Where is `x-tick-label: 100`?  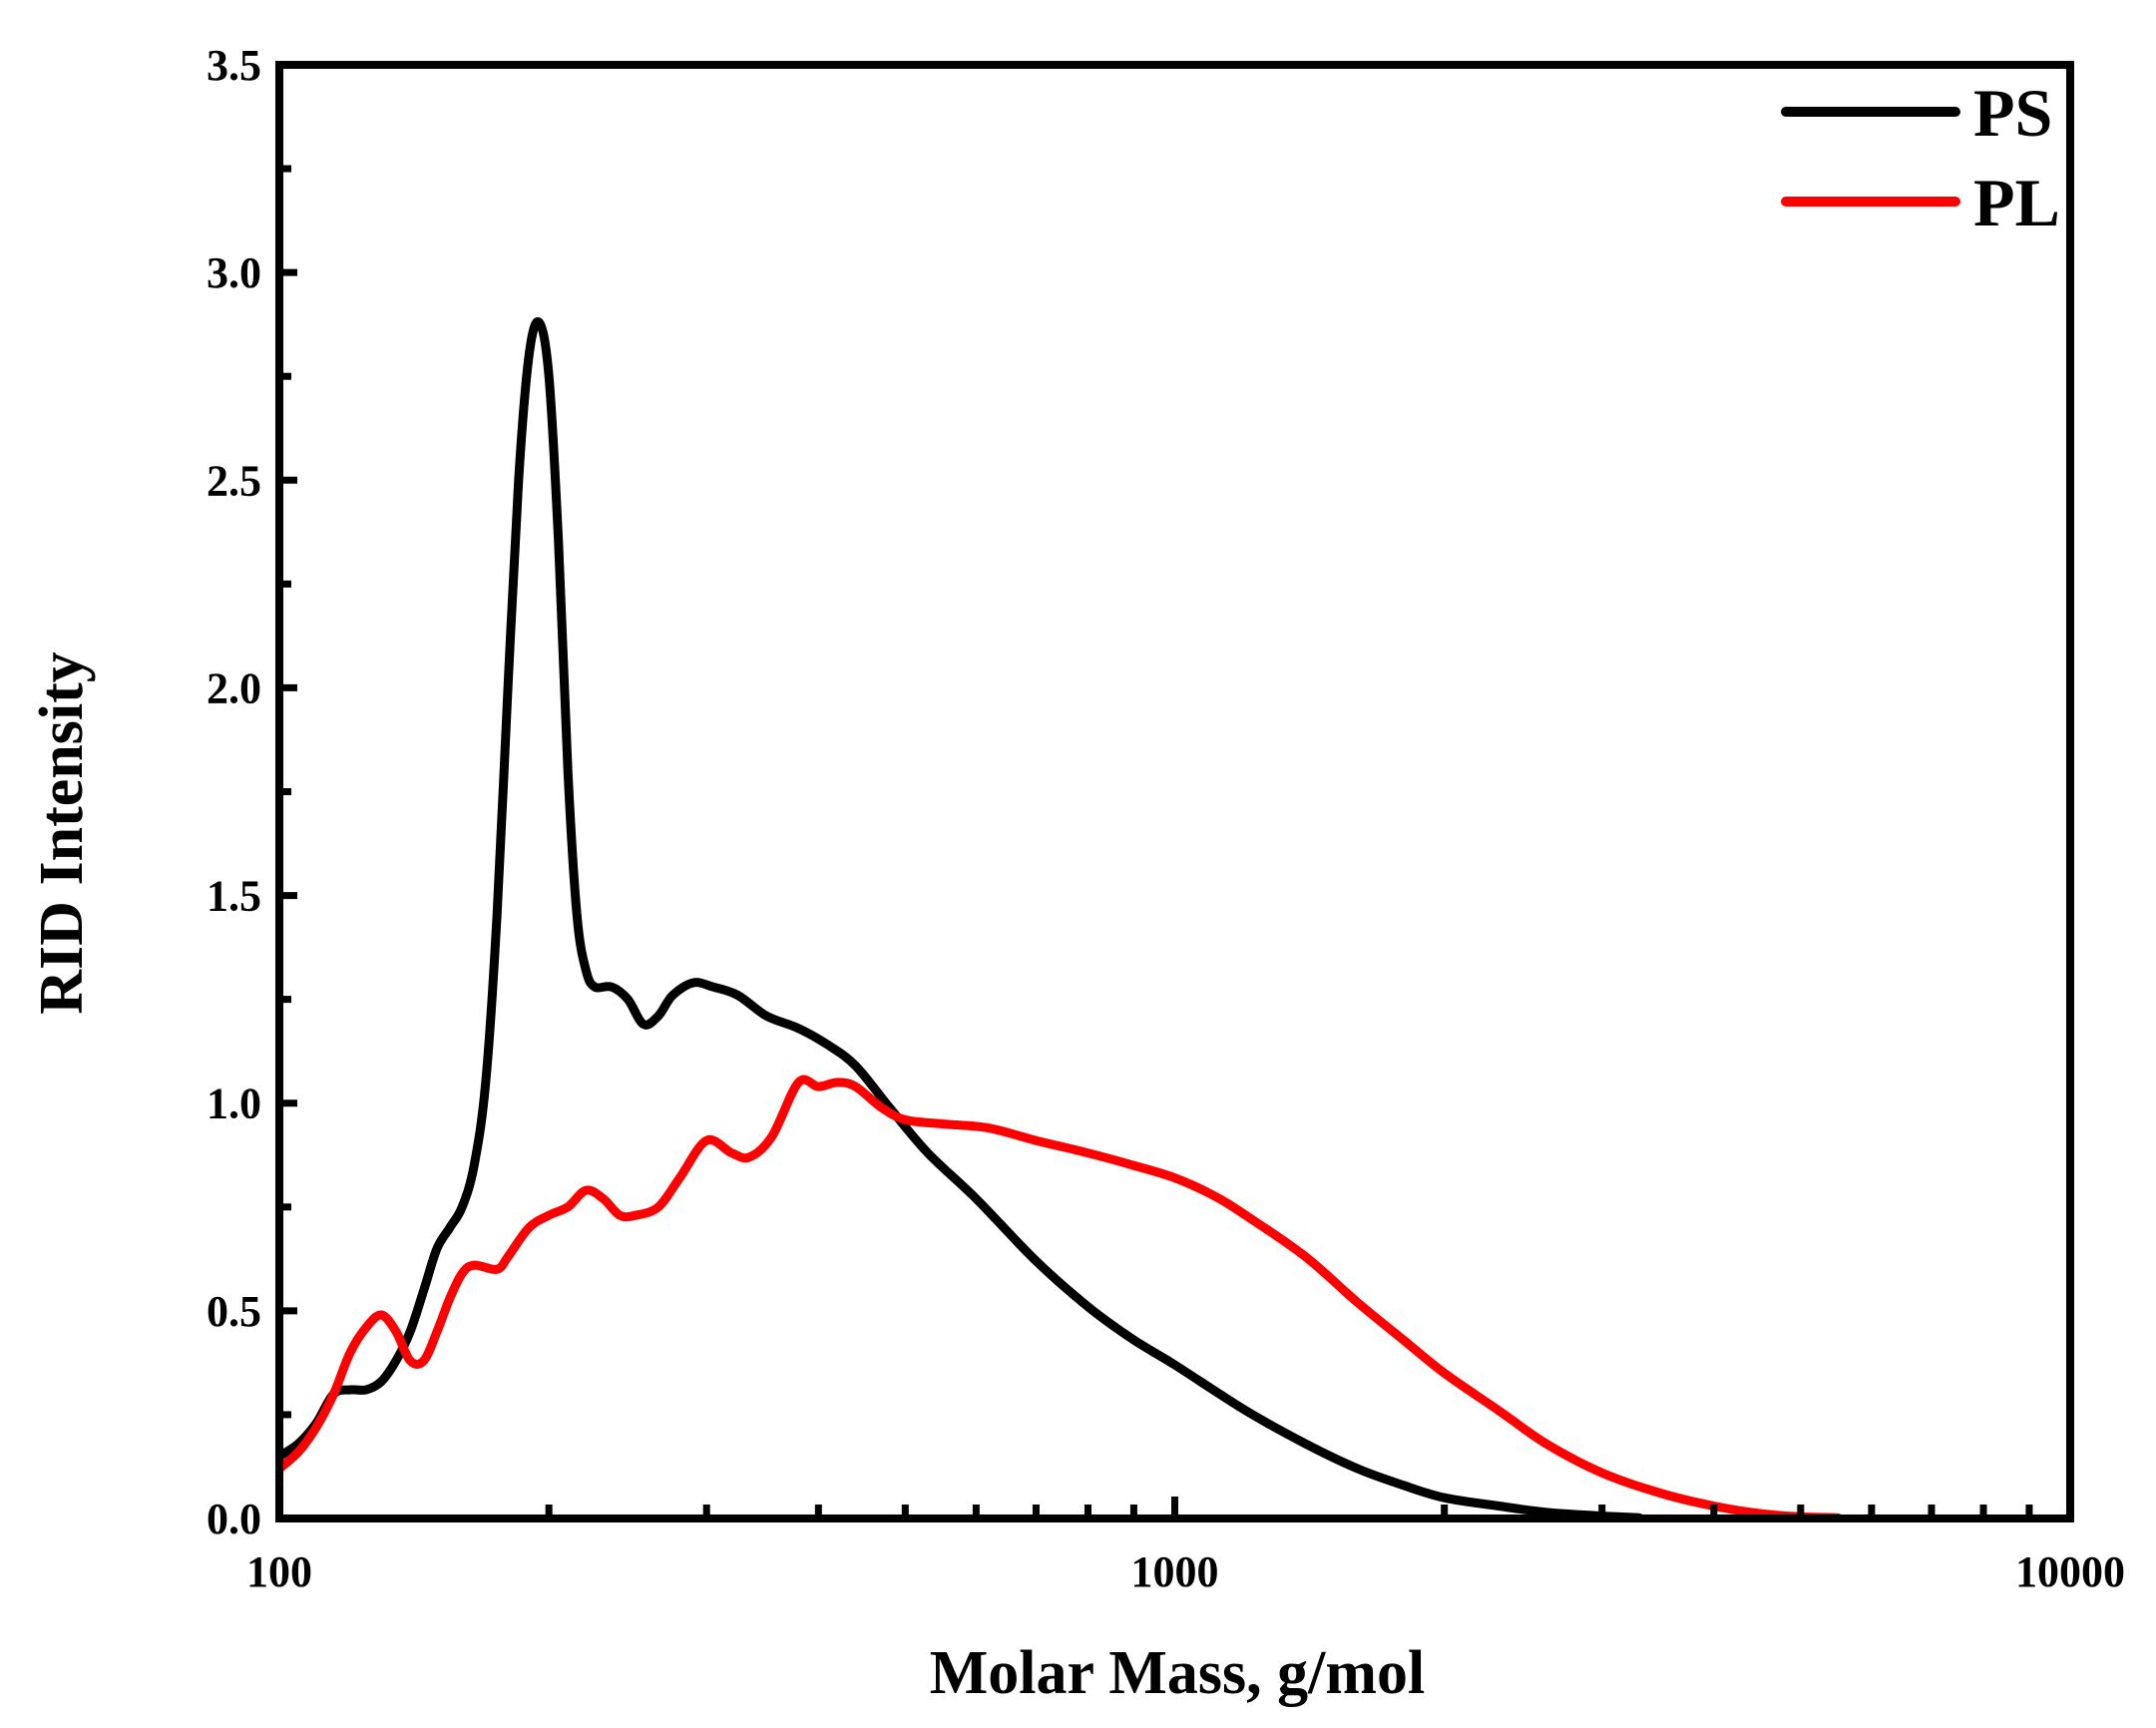 x-tick-label: 100 is located at coordinates (279, 1571).